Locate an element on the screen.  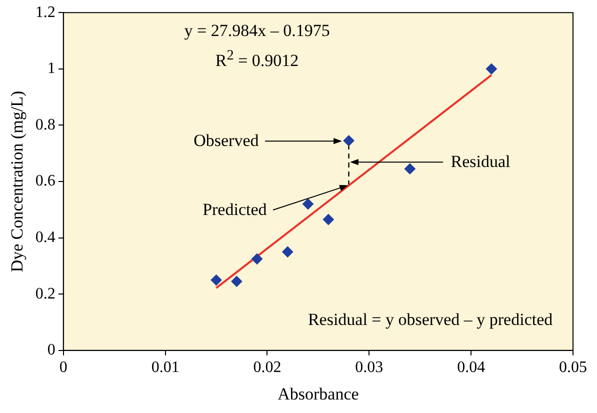
y-axis-title: Dye Concentration (mg/L) is located at coordinates (17, 181).